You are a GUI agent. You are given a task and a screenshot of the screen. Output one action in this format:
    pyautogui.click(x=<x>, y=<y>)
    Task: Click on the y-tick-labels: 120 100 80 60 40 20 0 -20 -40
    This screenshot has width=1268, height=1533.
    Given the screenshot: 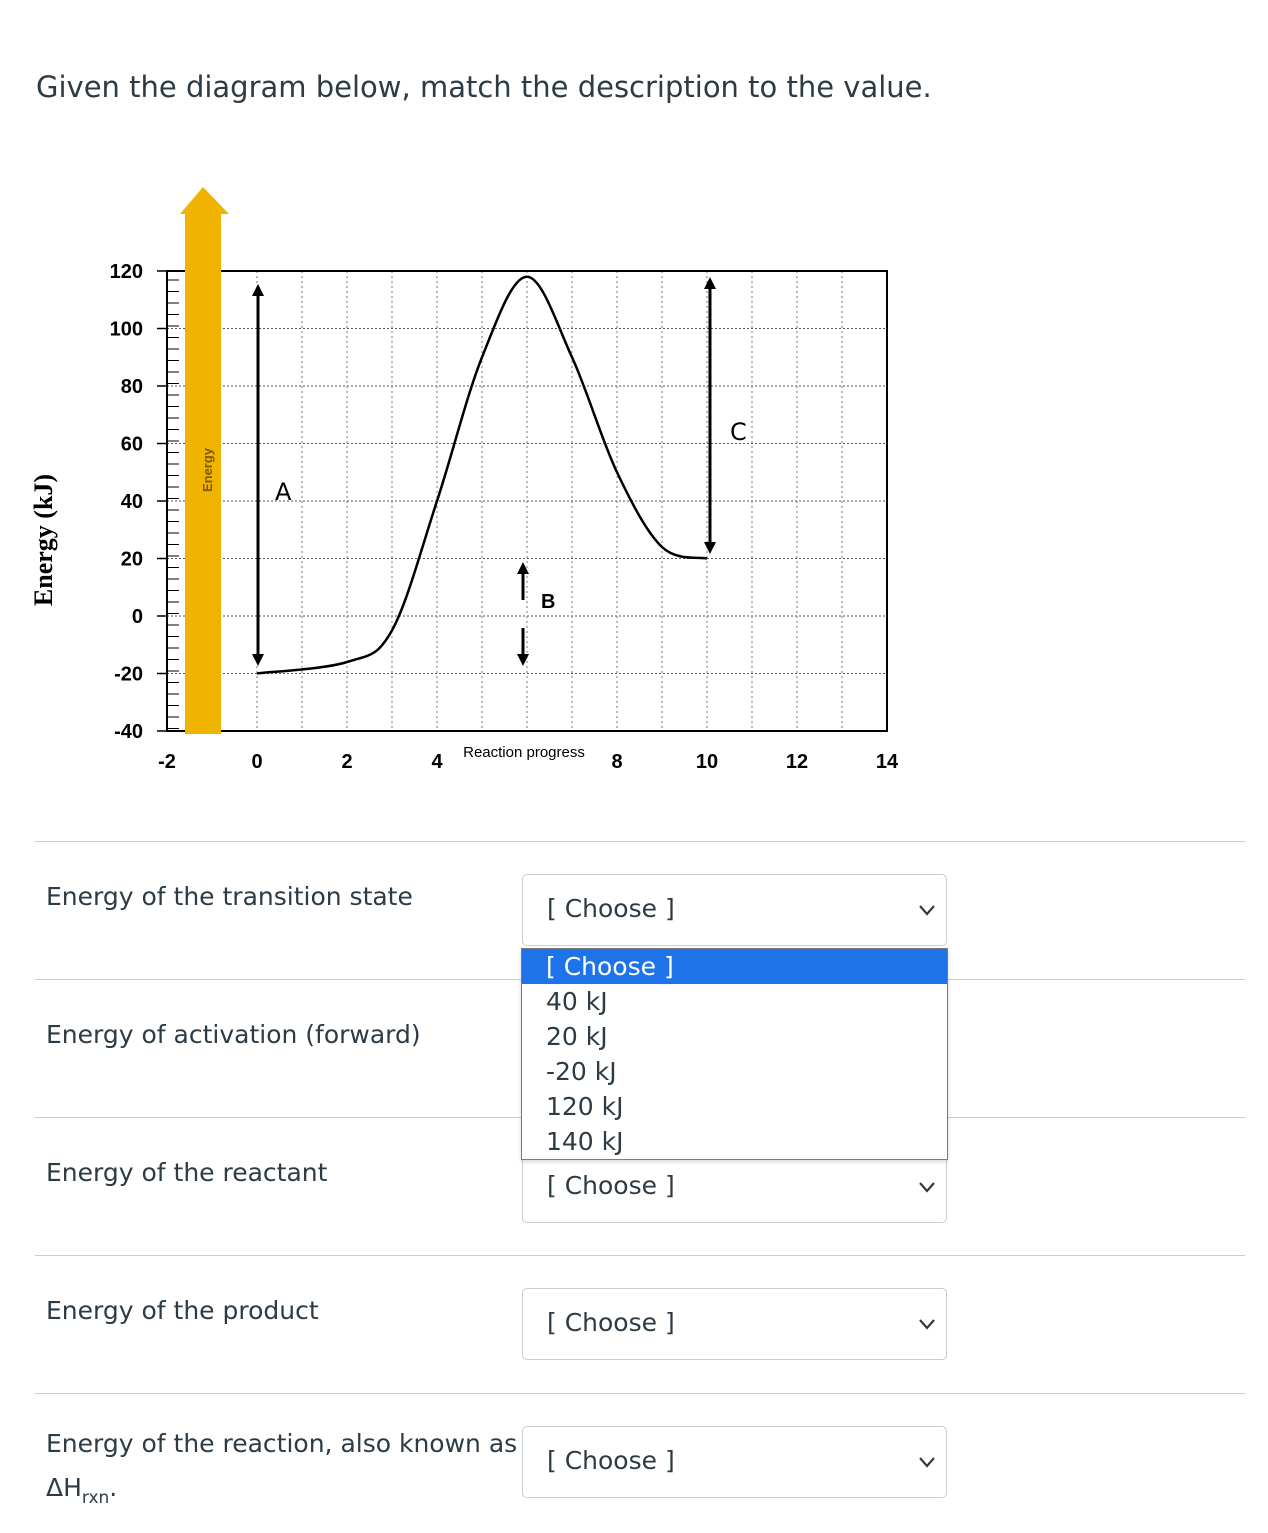 What is the action you would take?
    pyautogui.click(x=126, y=502)
    